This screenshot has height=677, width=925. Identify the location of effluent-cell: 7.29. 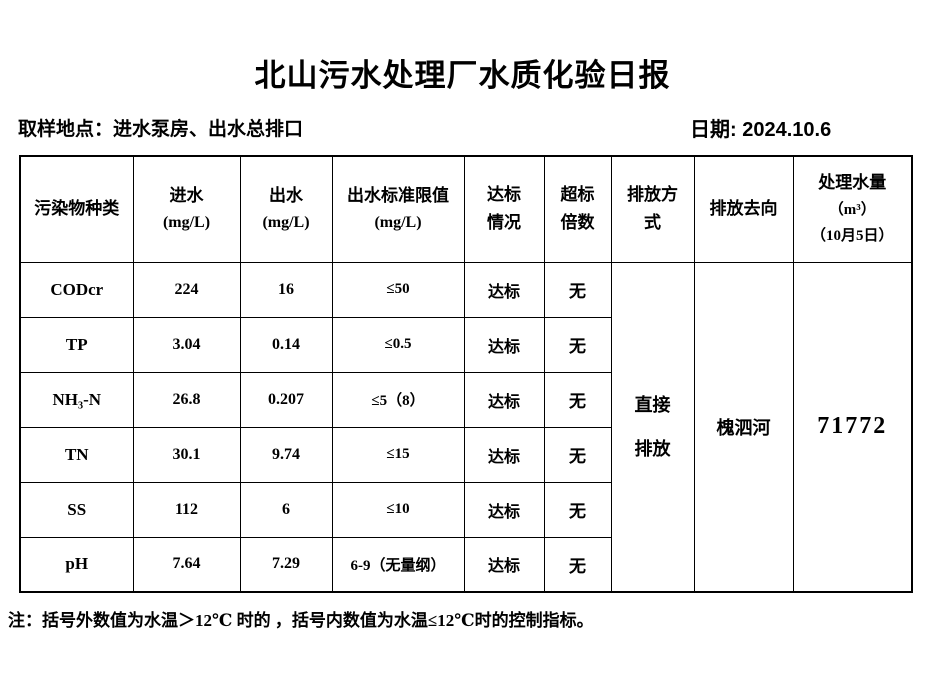
(286, 564).